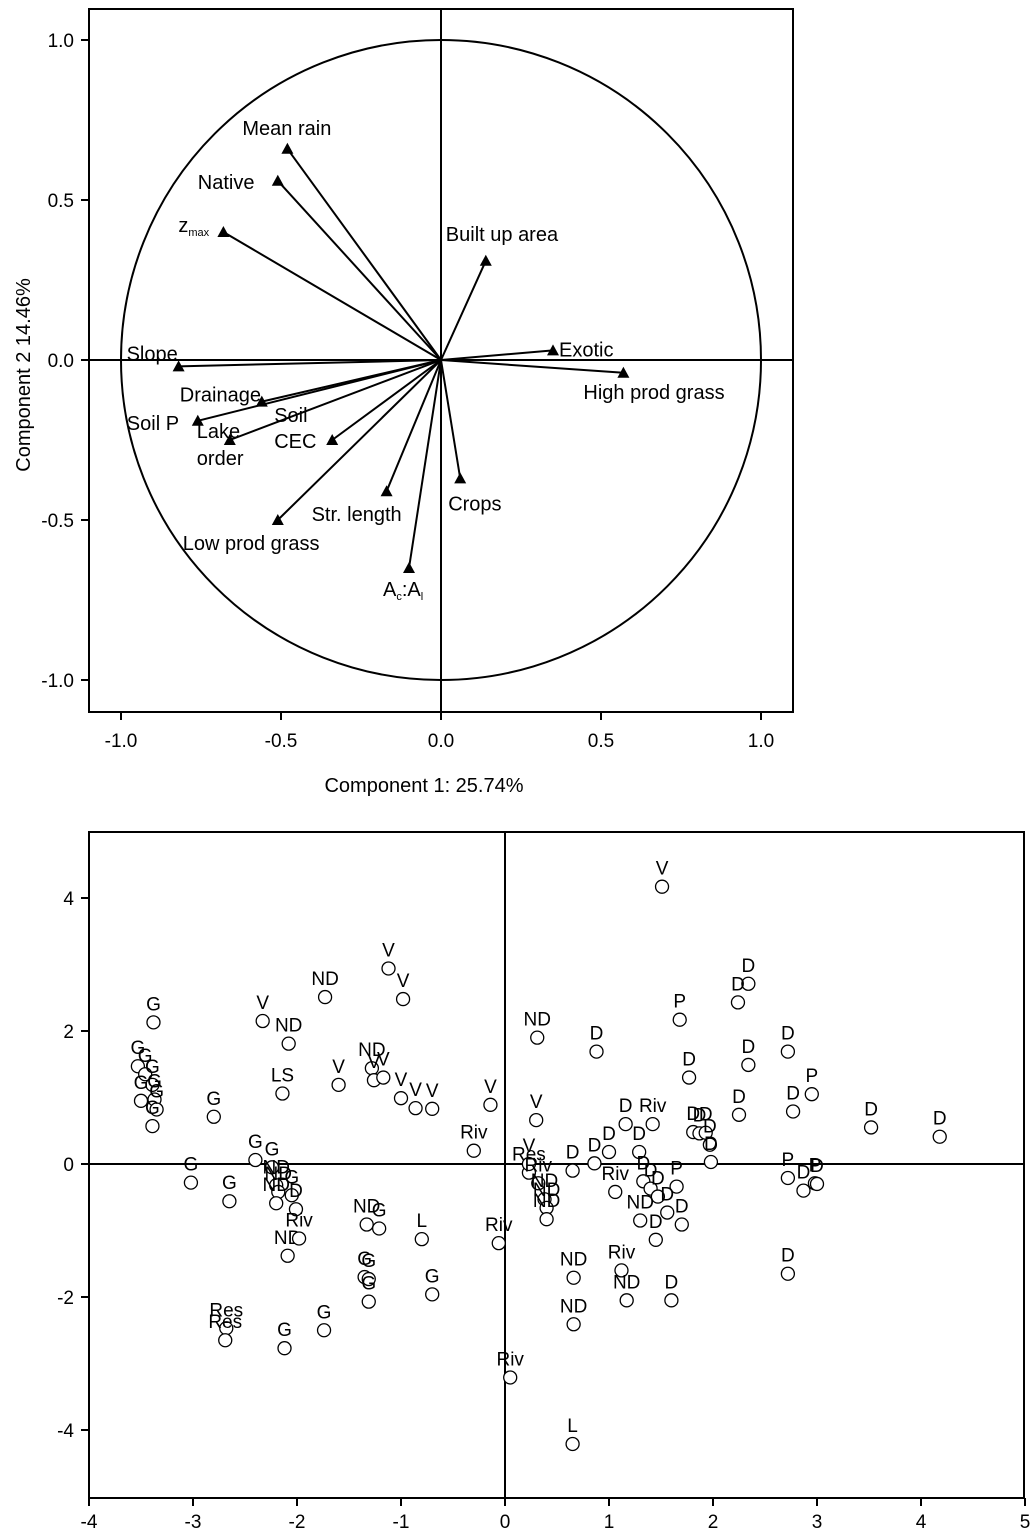 The width and height of the screenshot is (1035, 1530). Describe the element at coordinates (609, 1521) in the screenshot. I see `score-x-tick-label: 1` at that location.